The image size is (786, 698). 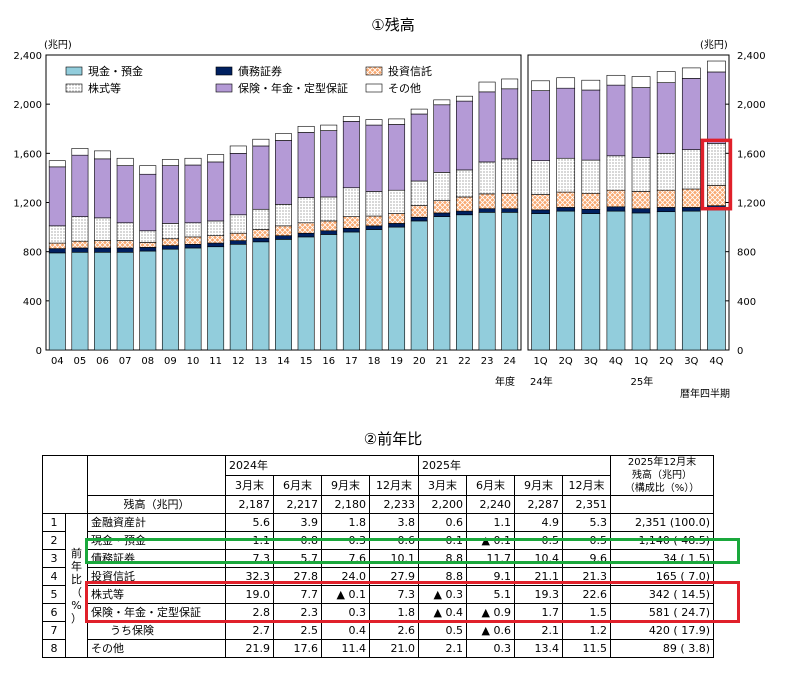 What do you see at coordinates (394, 648) in the screenshot?
I see `row-value: 21.0` at bounding box center [394, 648].